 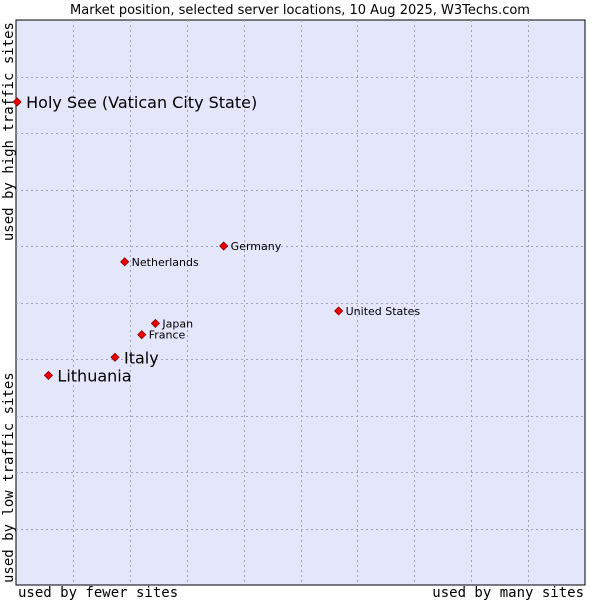 I want to click on y-axis-label-top: used by high traffic sites, so click(x=9, y=131).